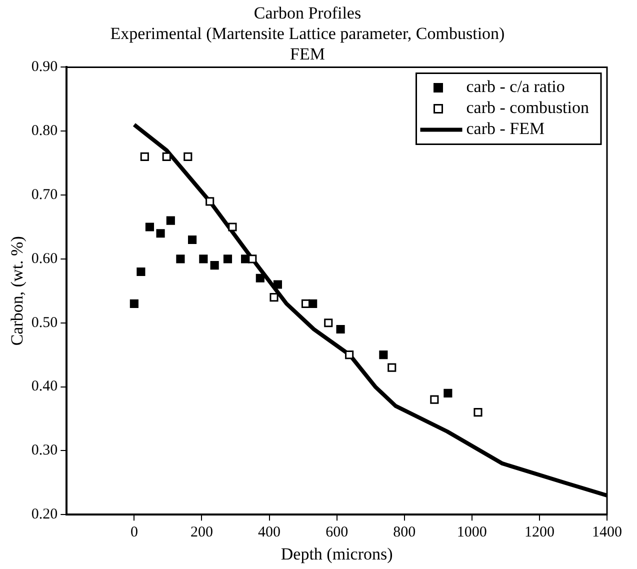 This screenshot has width=637, height=569. What do you see at coordinates (44, 322) in the screenshot?
I see `y-tick-label: 0.50` at bounding box center [44, 322].